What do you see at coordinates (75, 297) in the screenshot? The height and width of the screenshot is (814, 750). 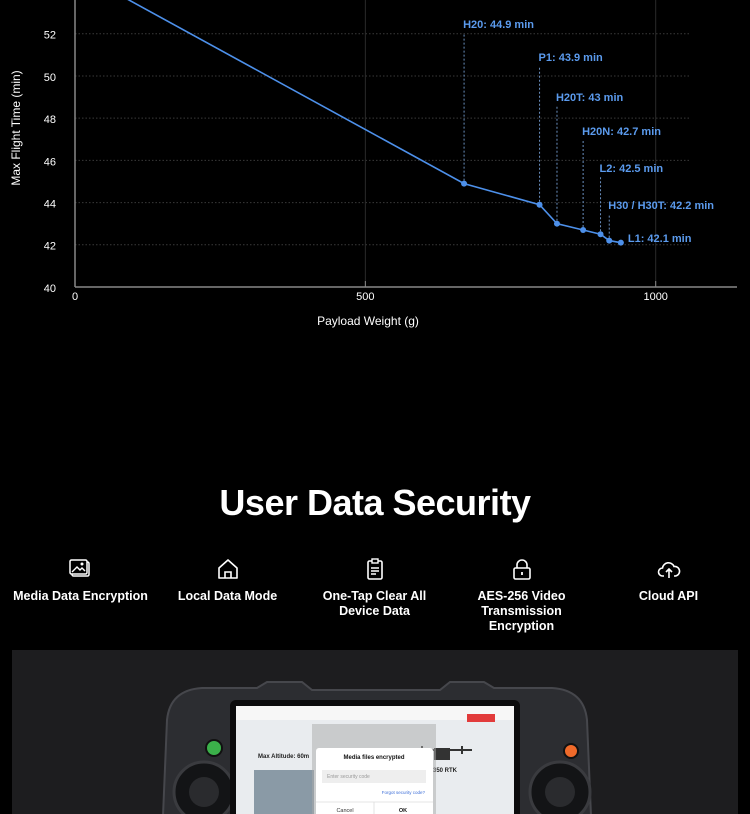 I see `x-tick-label: 0` at bounding box center [75, 297].